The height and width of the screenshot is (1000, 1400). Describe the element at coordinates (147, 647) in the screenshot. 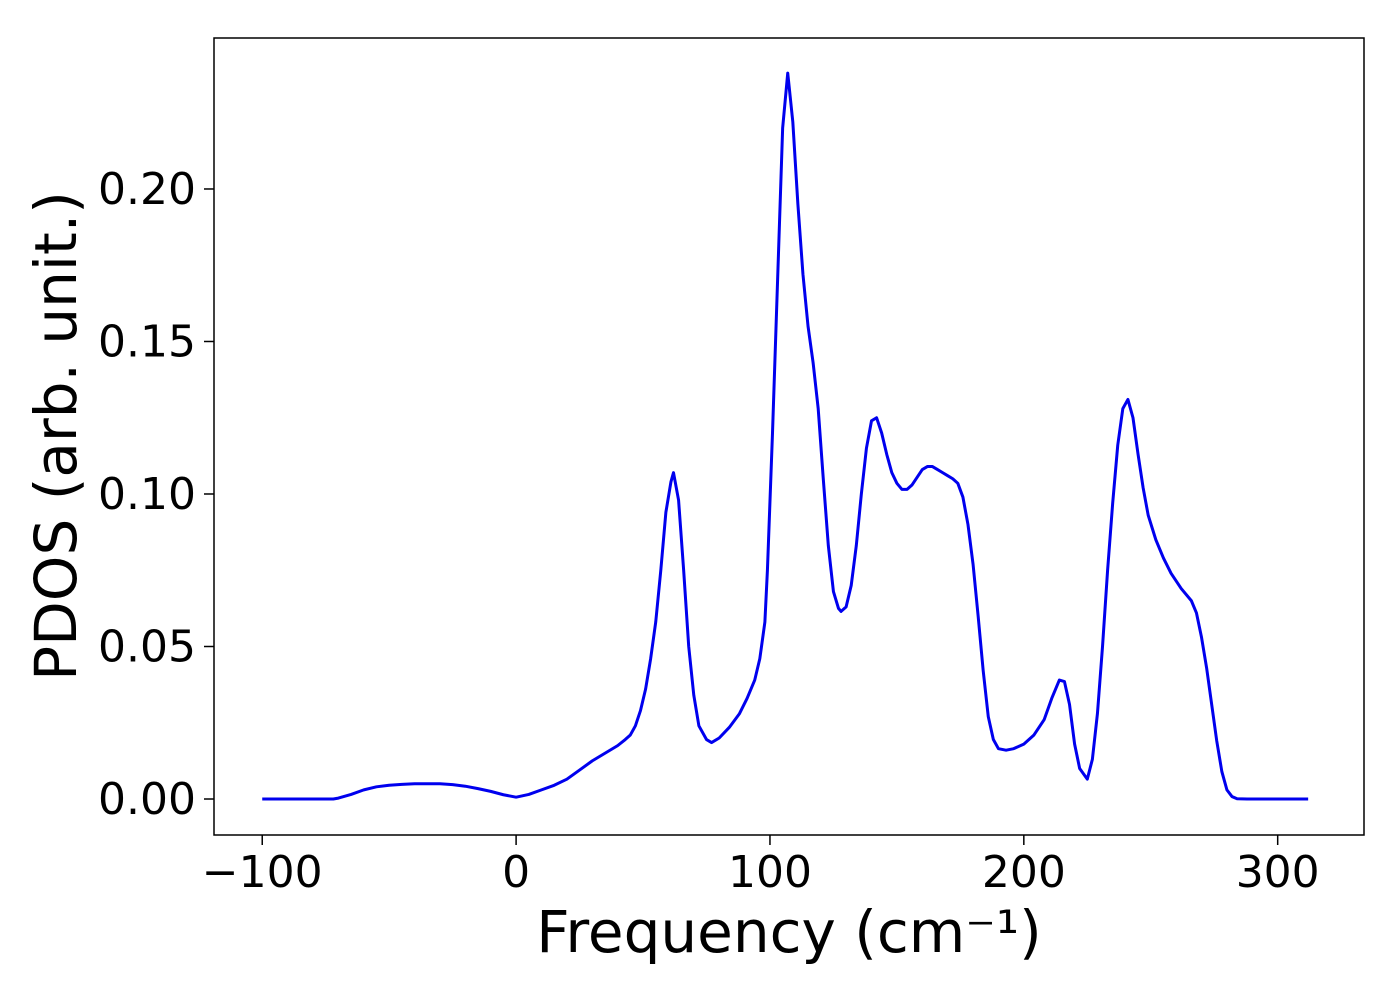

I see `y-tick-label: 0.05` at that location.